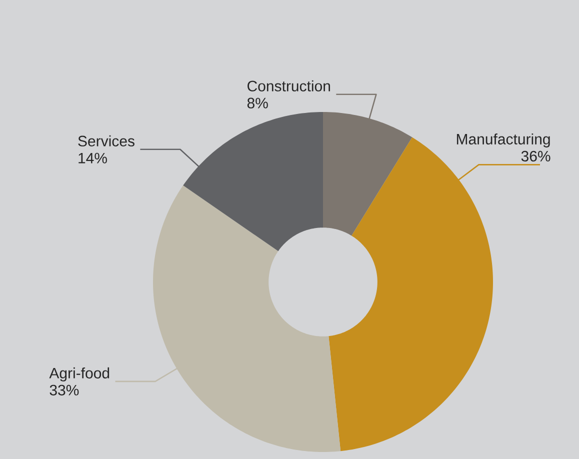  What do you see at coordinates (106, 140) in the screenshot?
I see `slice-label: Services` at bounding box center [106, 140].